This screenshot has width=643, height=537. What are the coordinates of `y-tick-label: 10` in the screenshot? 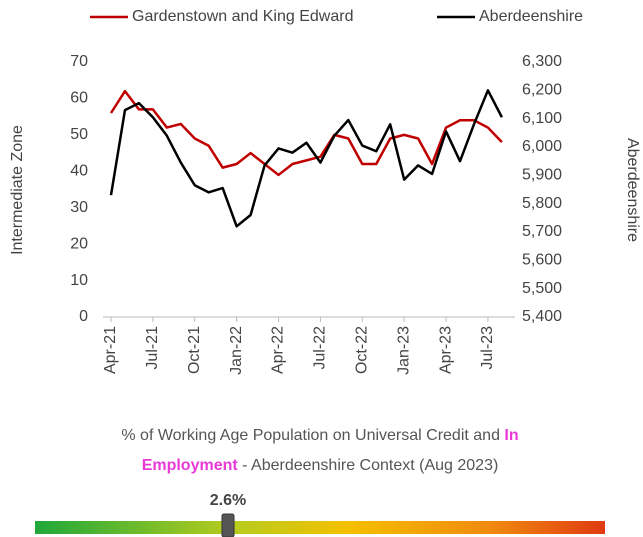 It's located at (79, 280).